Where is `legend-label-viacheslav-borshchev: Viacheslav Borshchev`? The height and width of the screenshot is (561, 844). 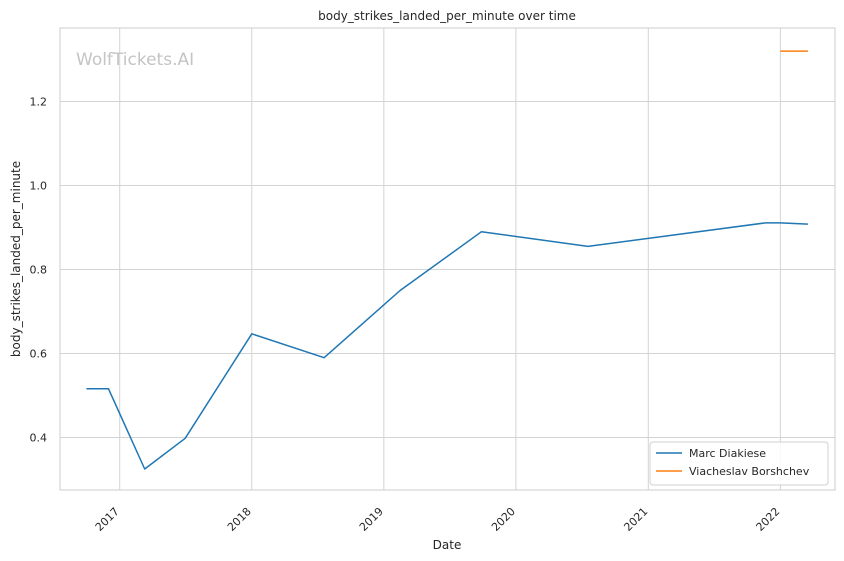
legend-label-viacheslav-borshchev: Viacheslav Borshchev is located at coordinates (749, 471).